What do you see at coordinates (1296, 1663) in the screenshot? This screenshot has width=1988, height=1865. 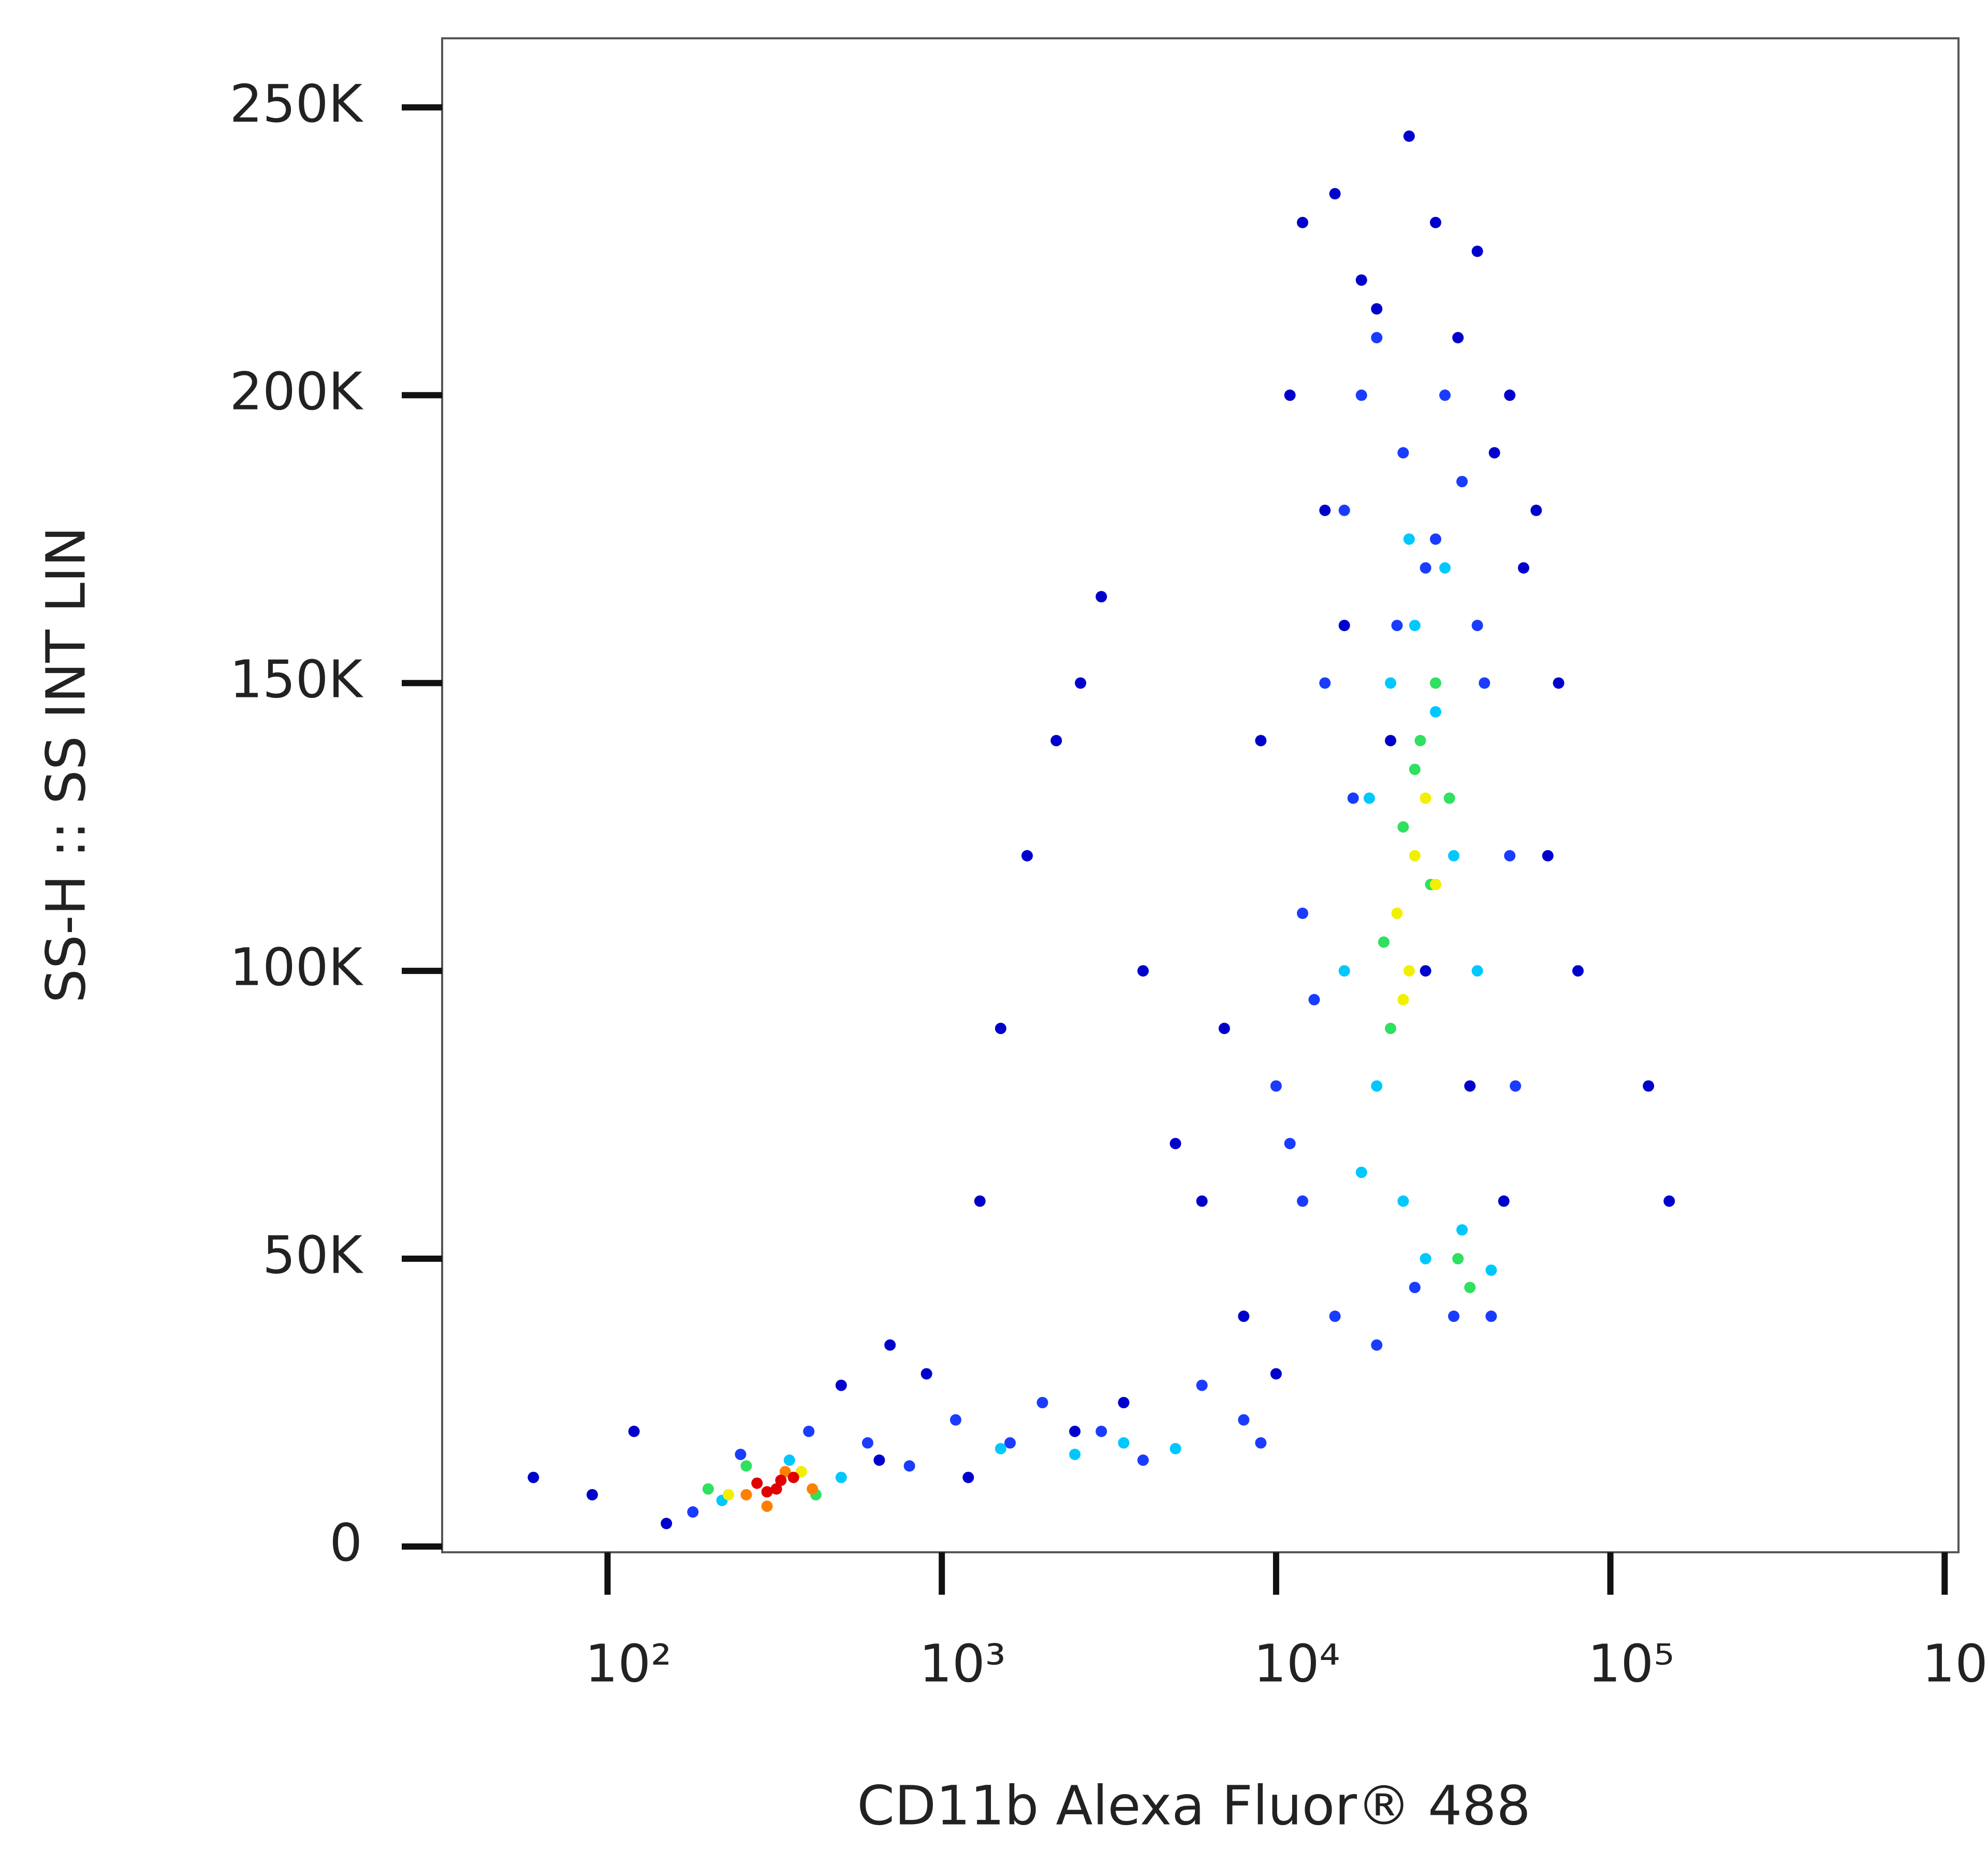 I see `x-tick-label: 10⁴` at bounding box center [1296, 1663].